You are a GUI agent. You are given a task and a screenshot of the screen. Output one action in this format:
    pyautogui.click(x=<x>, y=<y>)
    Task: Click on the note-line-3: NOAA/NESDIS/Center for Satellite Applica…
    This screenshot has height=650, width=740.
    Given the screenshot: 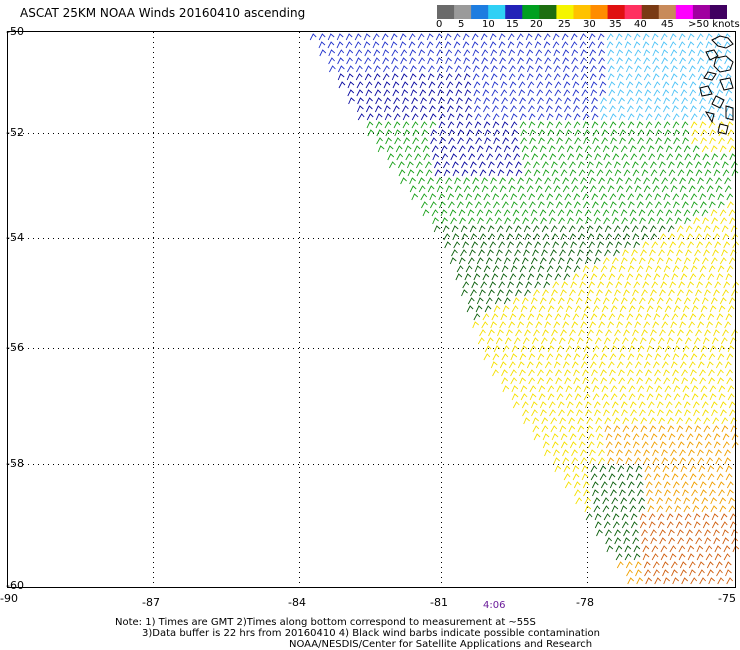 What is the action you would take?
    pyautogui.click(x=441, y=644)
    